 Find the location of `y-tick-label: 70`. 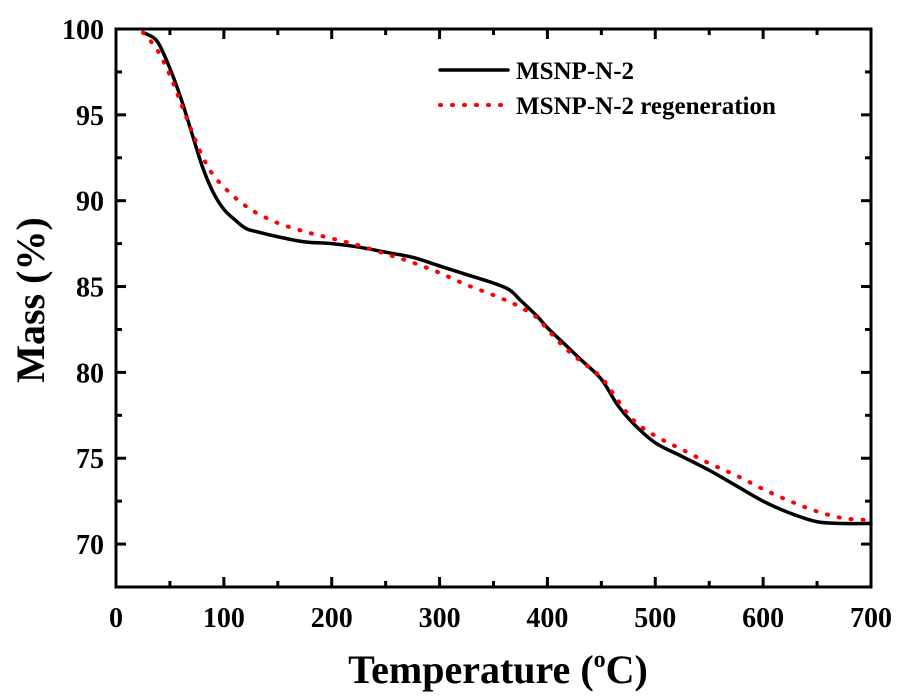

y-tick-label: 70 is located at coordinates (90, 545).